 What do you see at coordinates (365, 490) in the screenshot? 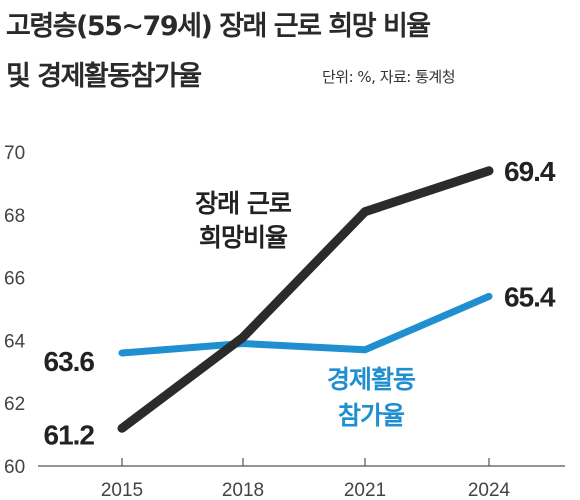
I see `x-tick-label: 2021` at bounding box center [365, 490].